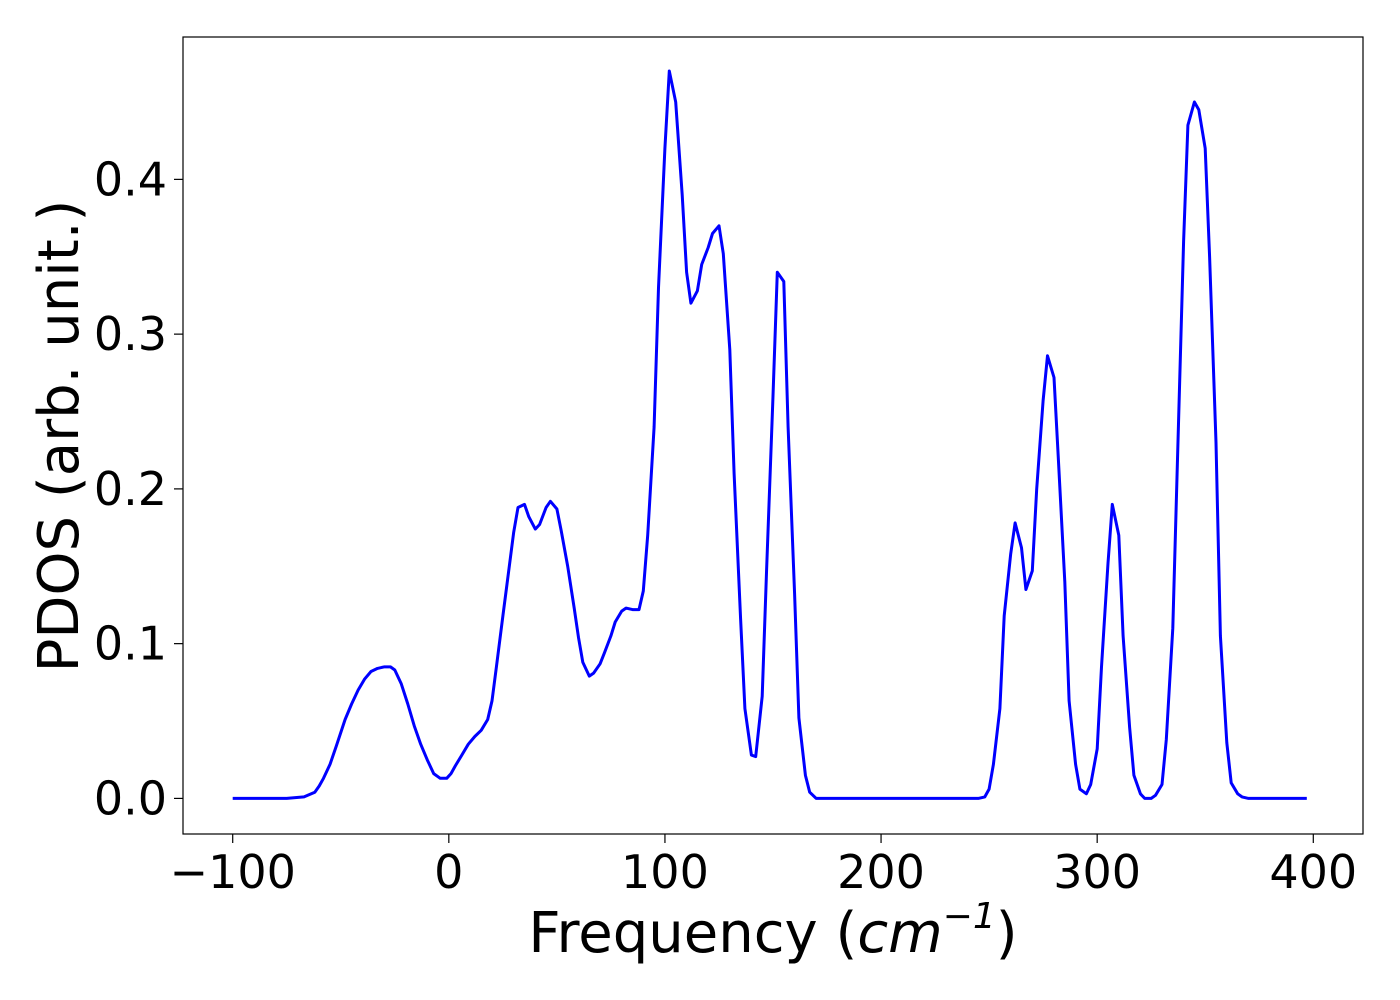 The height and width of the screenshot is (1000, 1400). What do you see at coordinates (1097, 872) in the screenshot?
I see `x-tick-label: 300` at bounding box center [1097, 872].